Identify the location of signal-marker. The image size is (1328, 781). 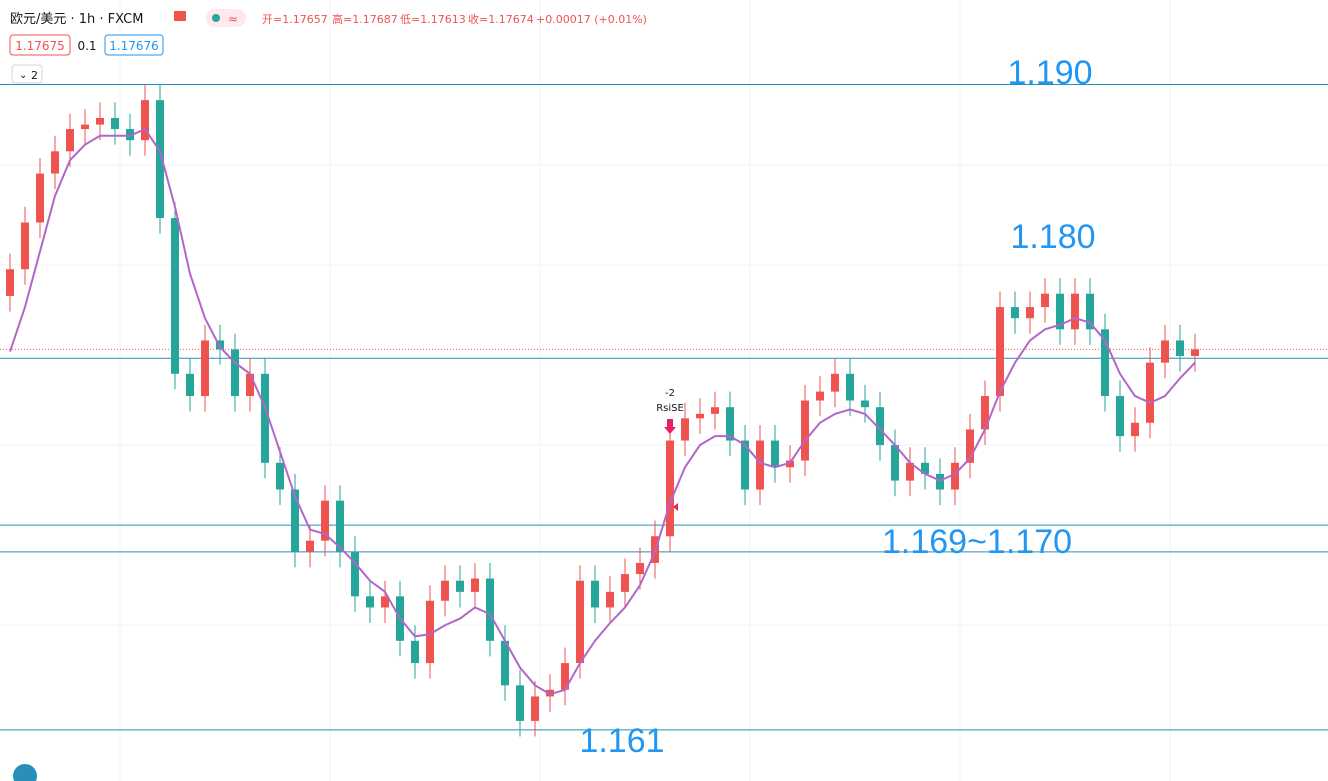
(675, 507).